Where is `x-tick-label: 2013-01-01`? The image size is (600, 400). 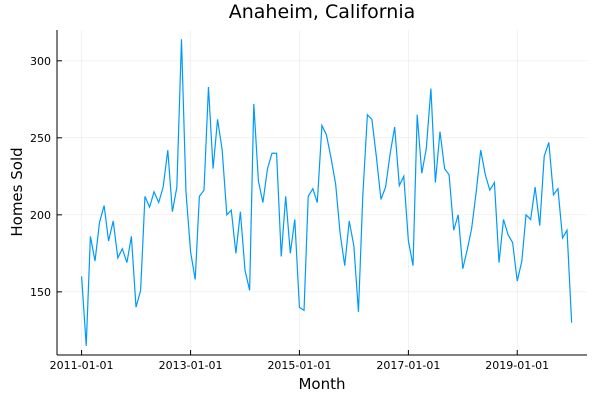
x-tick-label: 2013-01-01 is located at coordinates (191, 365).